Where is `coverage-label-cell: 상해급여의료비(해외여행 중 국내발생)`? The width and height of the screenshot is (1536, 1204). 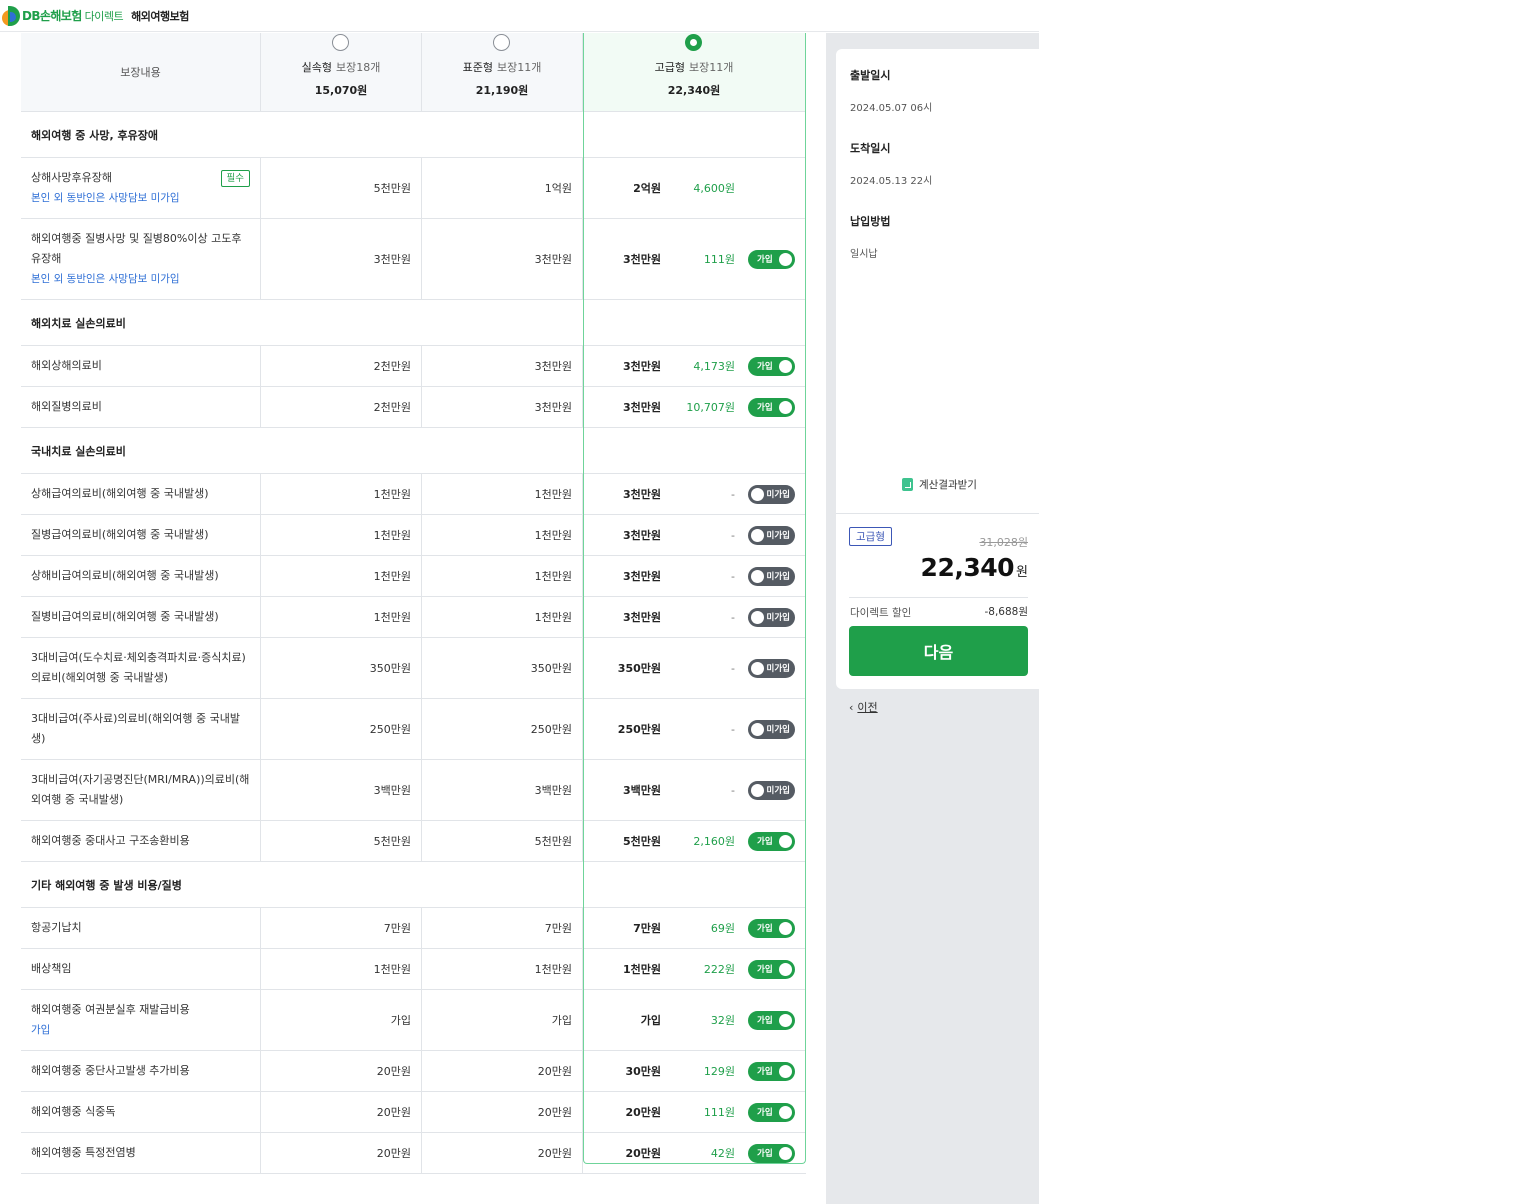 coverage-label-cell: 상해급여의료비(해외여행 중 국내발생) is located at coordinates (141, 494).